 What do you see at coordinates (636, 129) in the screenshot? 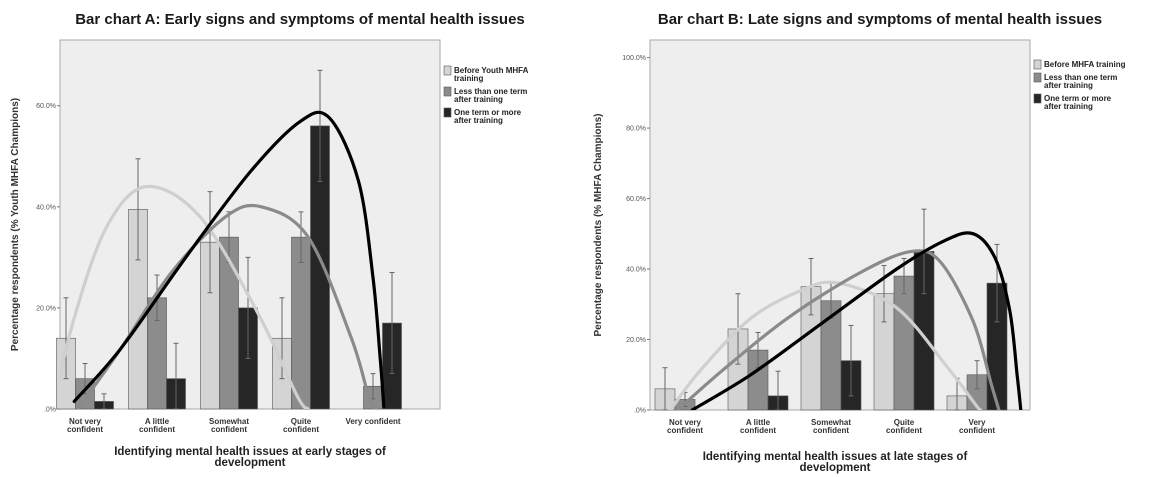
I see `y-tick-label: 80.0%` at bounding box center [636, 129].